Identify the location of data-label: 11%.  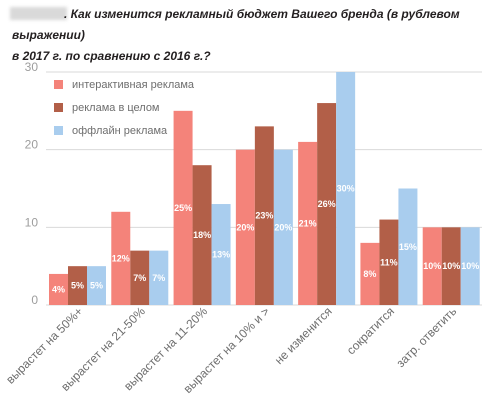
(389, 262).